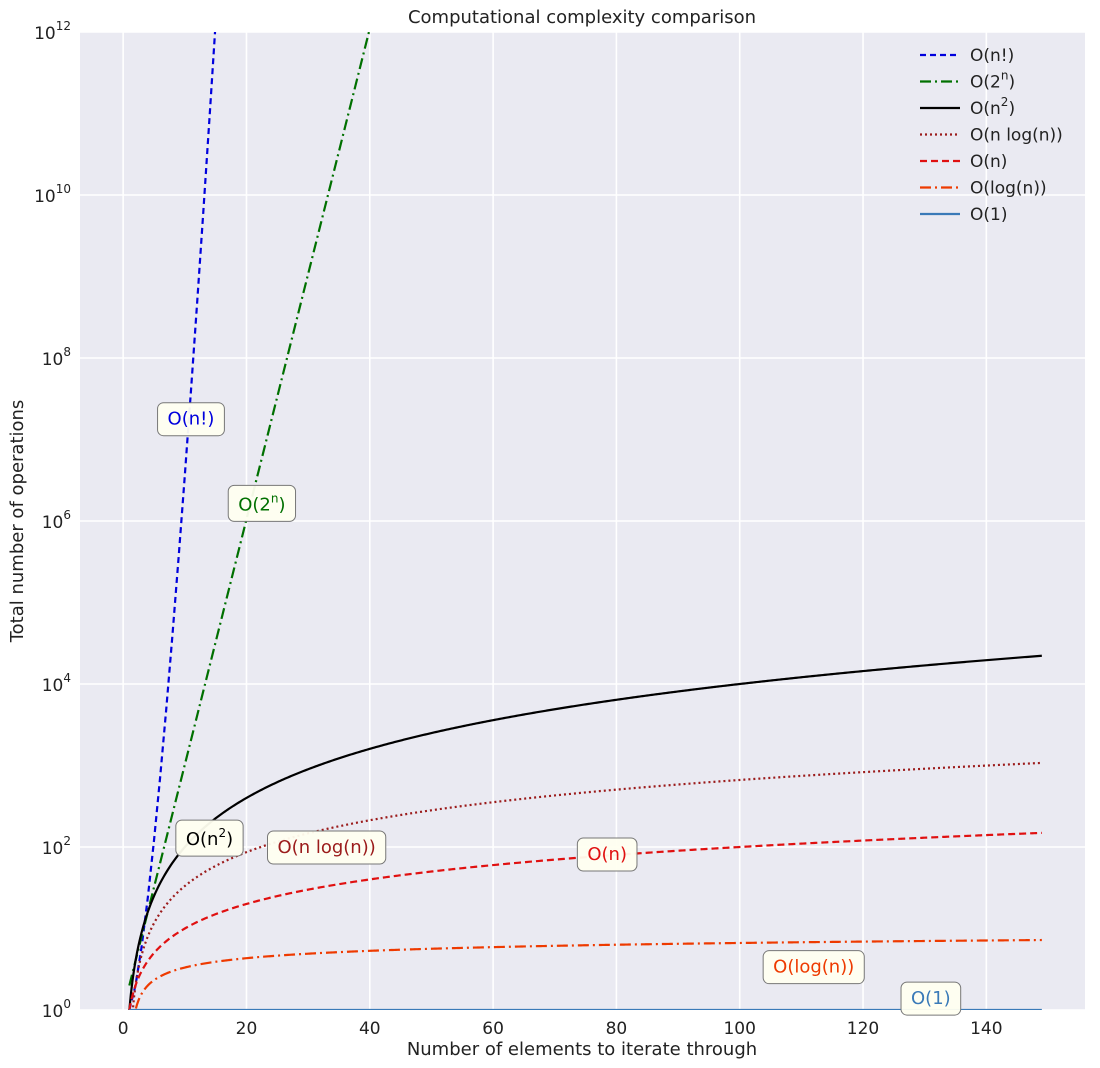  What do you see at coordinates (56, 357) in the screenshot?
I see `y-tick-label: 10⁸` at bounding box center [56, 357].